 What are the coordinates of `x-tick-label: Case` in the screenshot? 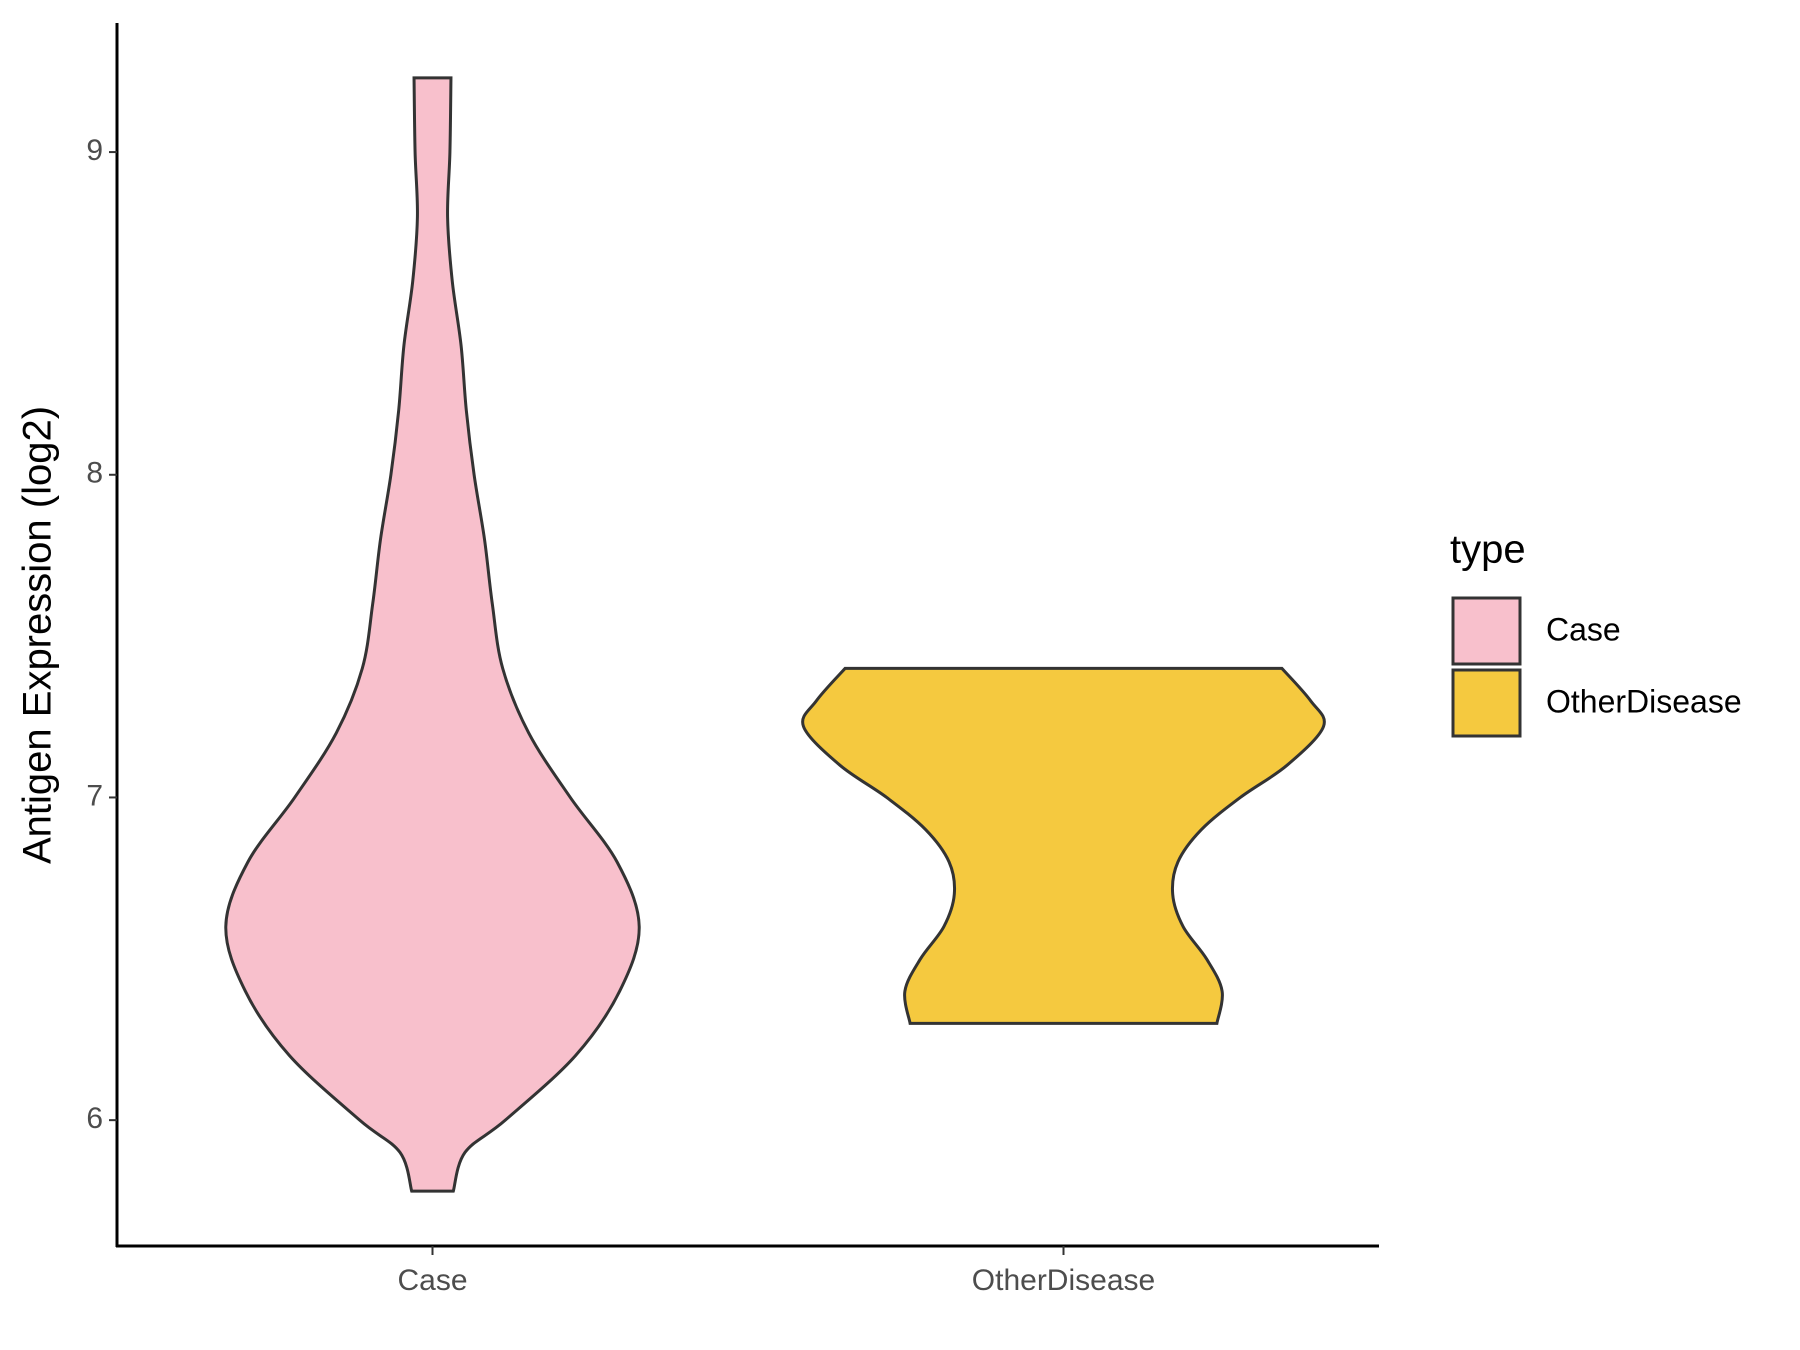 It's located at (432, 1280).